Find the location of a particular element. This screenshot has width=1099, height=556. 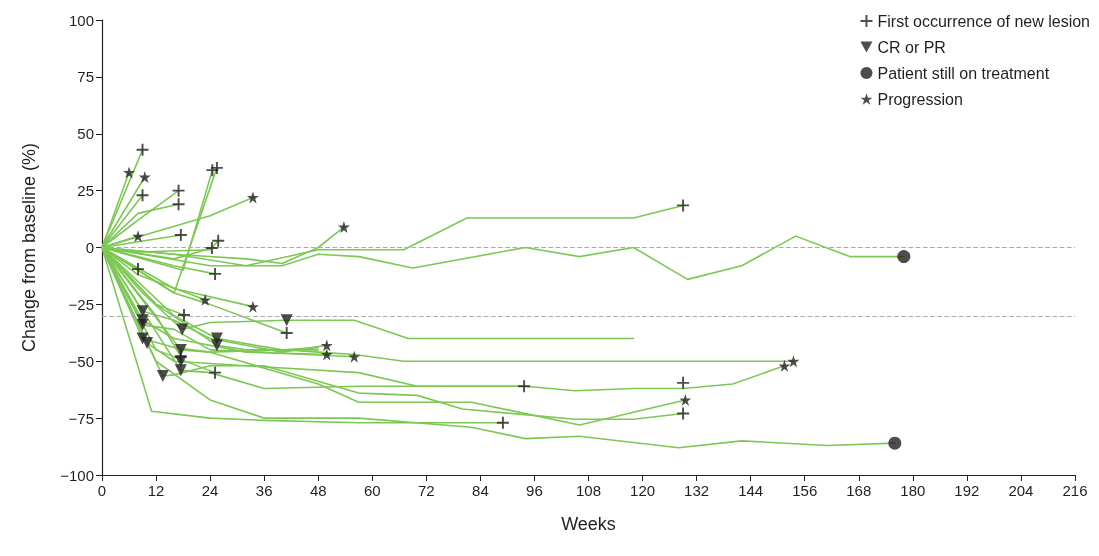

x-tick-label: 72 is located at coordinates (426, 490).